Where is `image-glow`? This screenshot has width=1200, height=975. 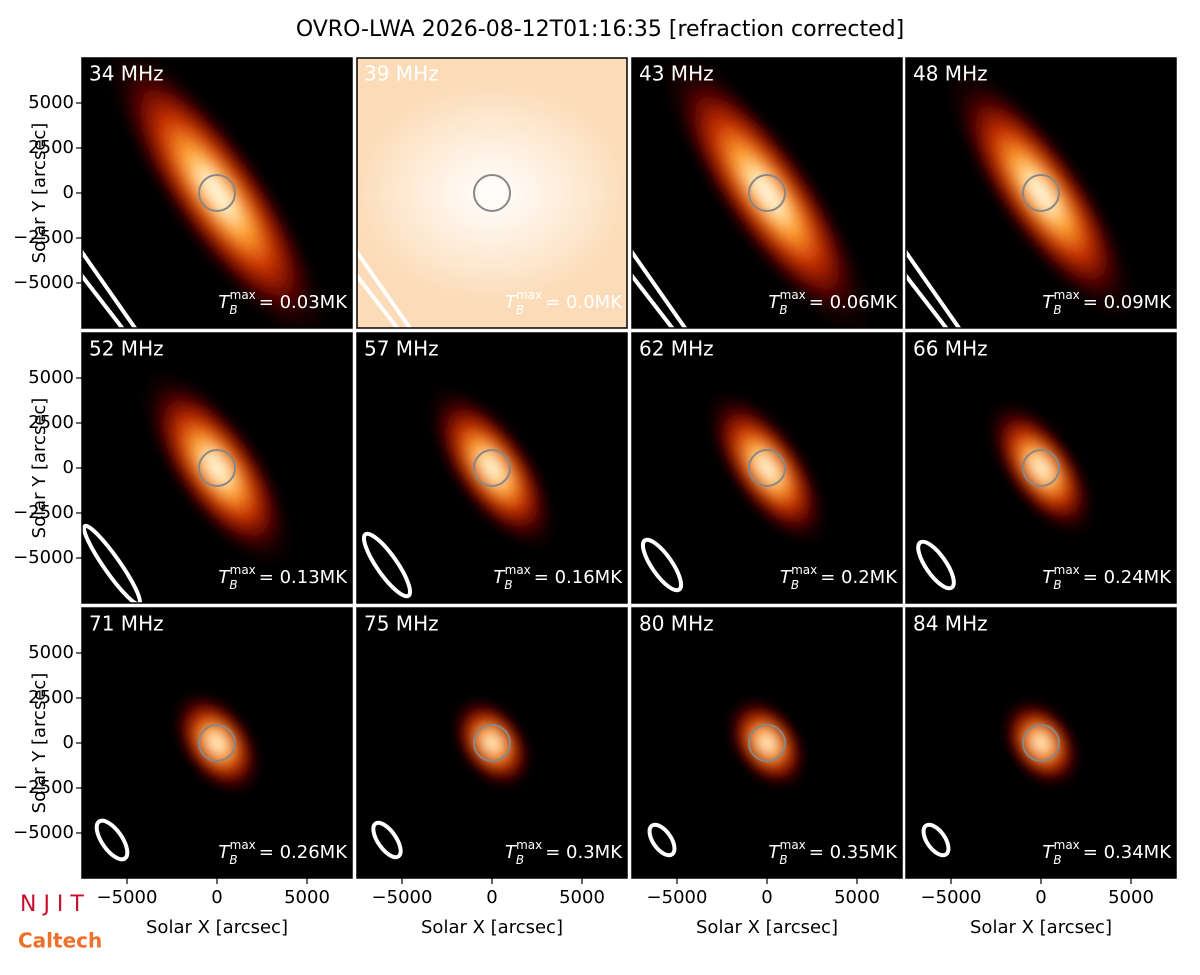
image-glow is located at coordinates (492, 193).